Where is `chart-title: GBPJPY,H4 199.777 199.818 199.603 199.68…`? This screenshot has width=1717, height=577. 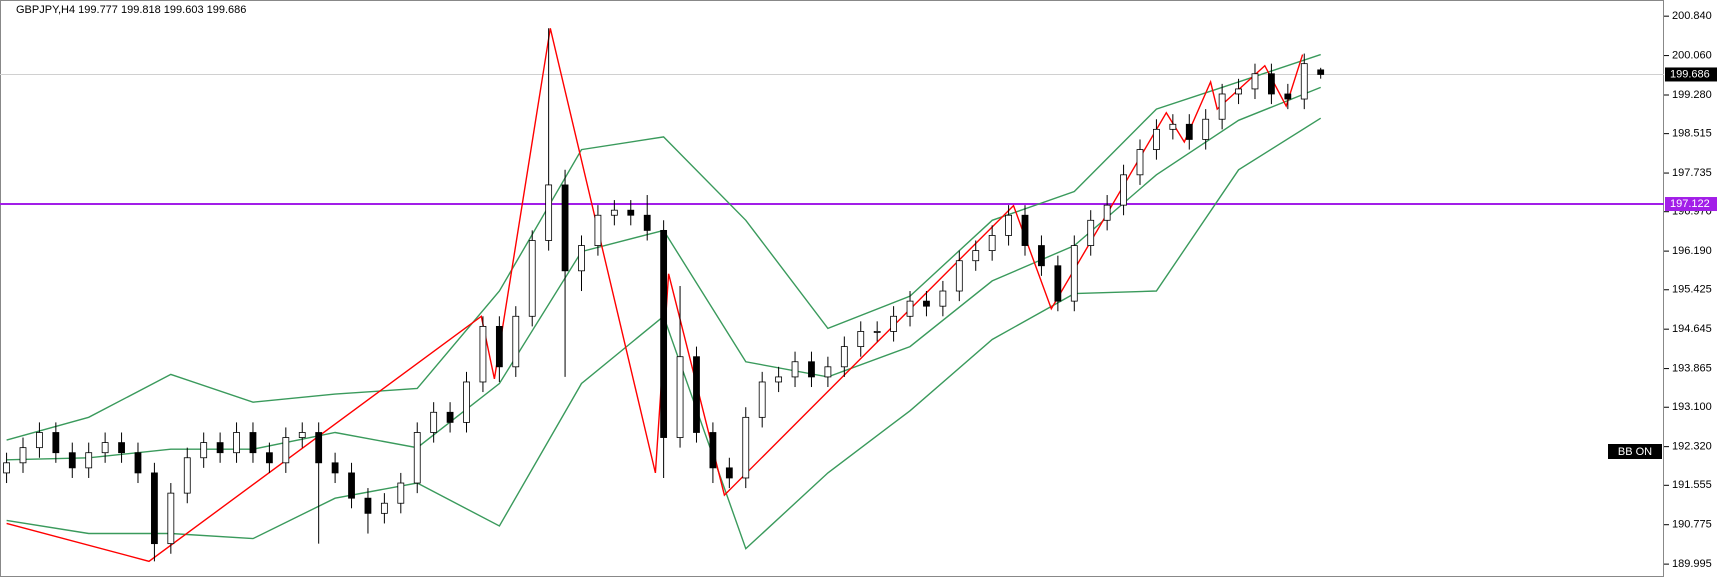
chart-title: GBPJPY,H4 199.777 199.818 199.603 199.68… is located at coordinates (131, 10).